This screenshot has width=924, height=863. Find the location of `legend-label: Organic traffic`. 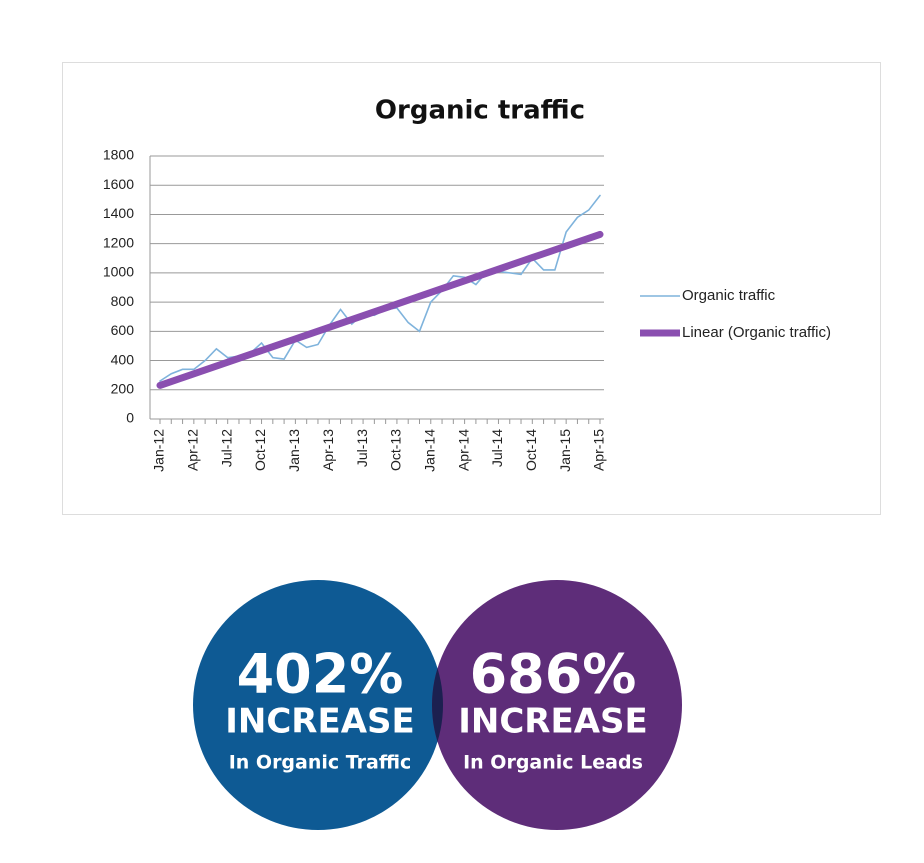

legend-label: Organic traffic is located at coordinates (729, 295).